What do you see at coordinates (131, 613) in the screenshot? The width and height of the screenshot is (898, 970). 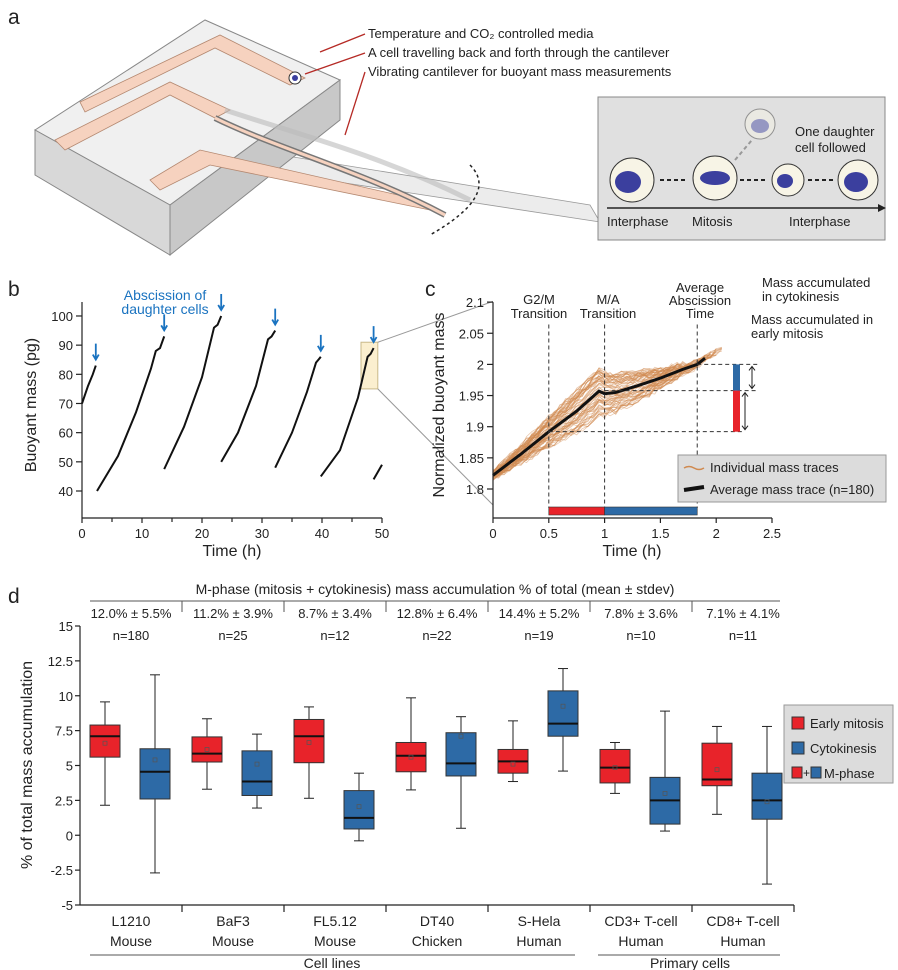 I see `mphase-stat: 12.0% ± 5.5%` at bounding box center [131, 613].